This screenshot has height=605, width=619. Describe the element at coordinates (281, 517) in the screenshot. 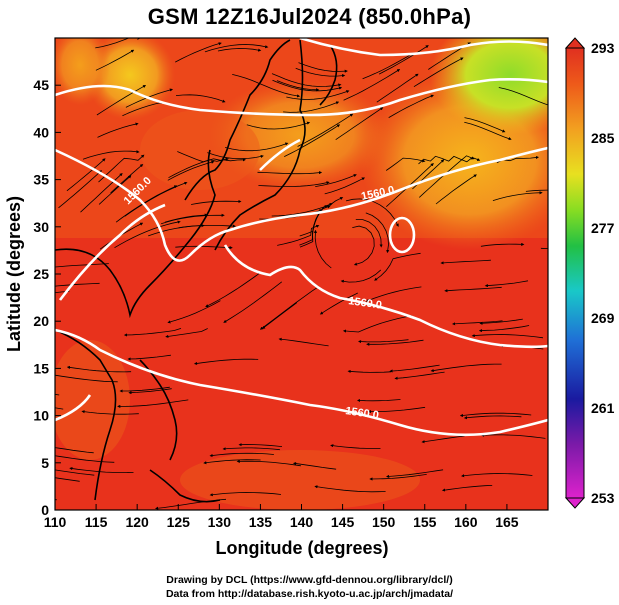

I see `x-axis-ticks: 110 115 120 125 130 135 140 145 150 155 160 165` at that location.